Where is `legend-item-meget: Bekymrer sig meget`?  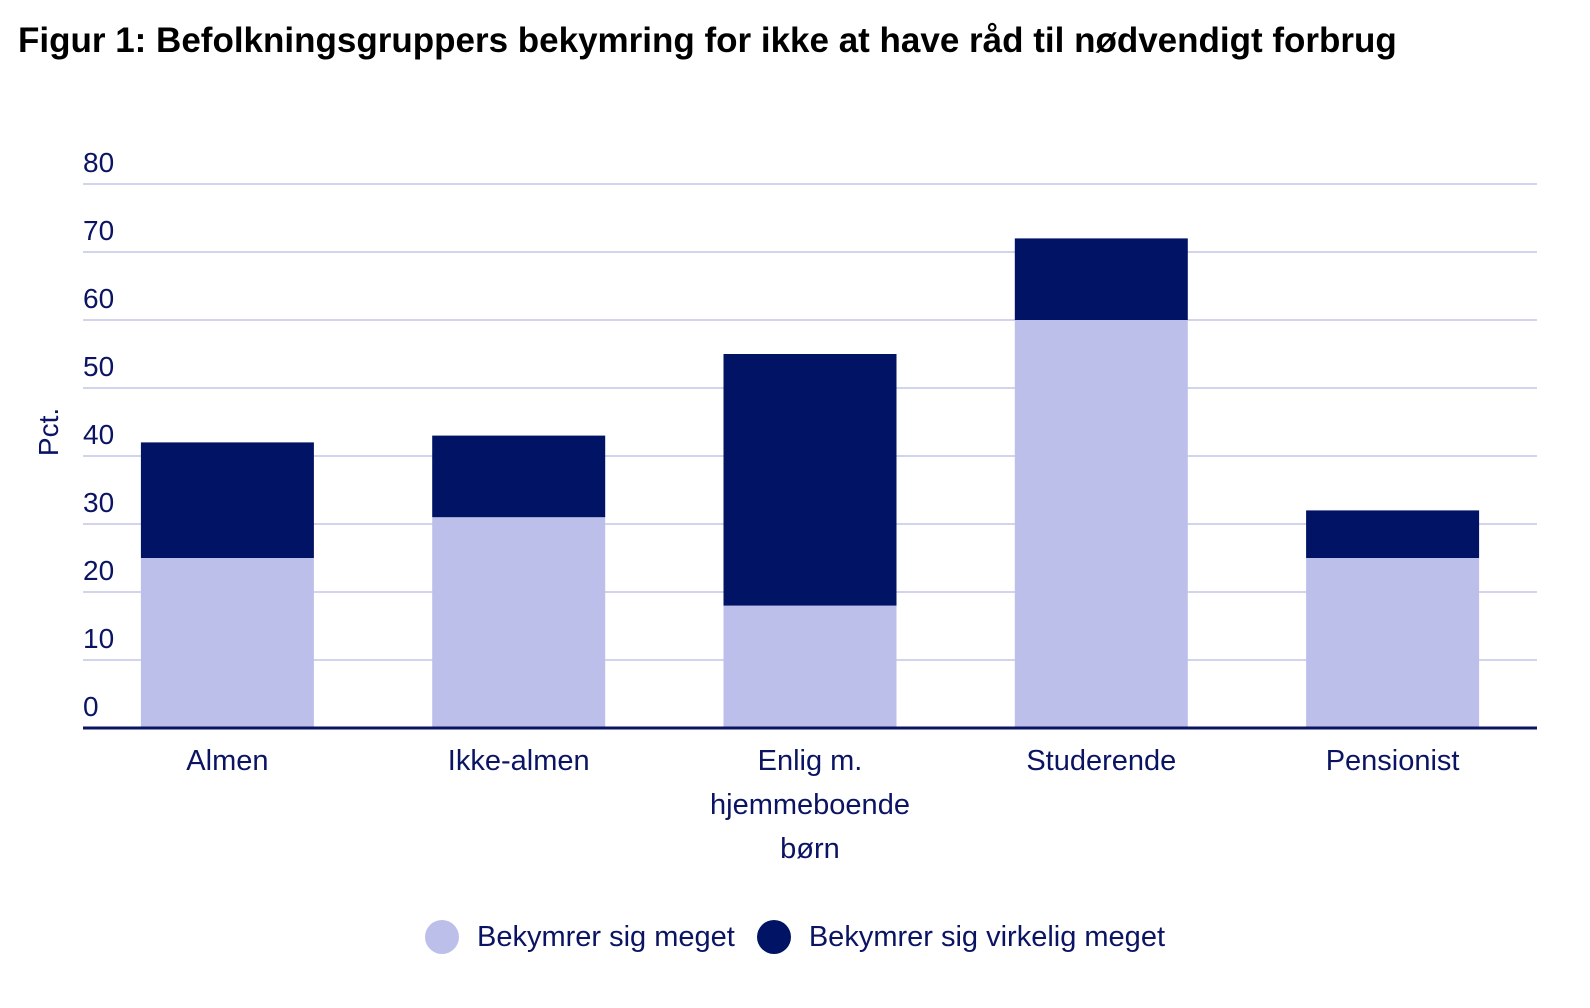 legend-item-meget: Bekymrer sig meget is located at coordinates (579, 937).